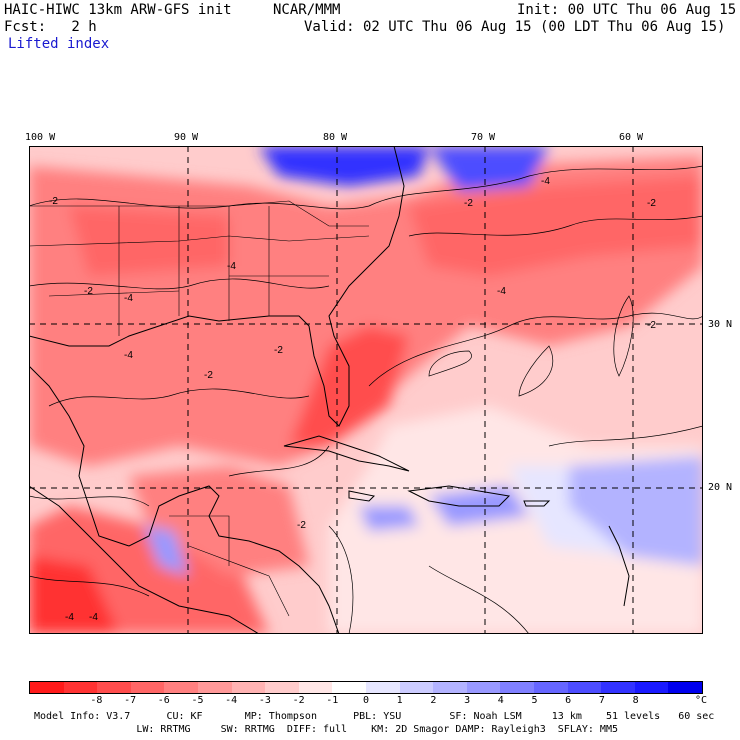  Describe the element at coordinates (307, 10) in the screenshot. I see `org-label: NCAR/MMM` at that location.